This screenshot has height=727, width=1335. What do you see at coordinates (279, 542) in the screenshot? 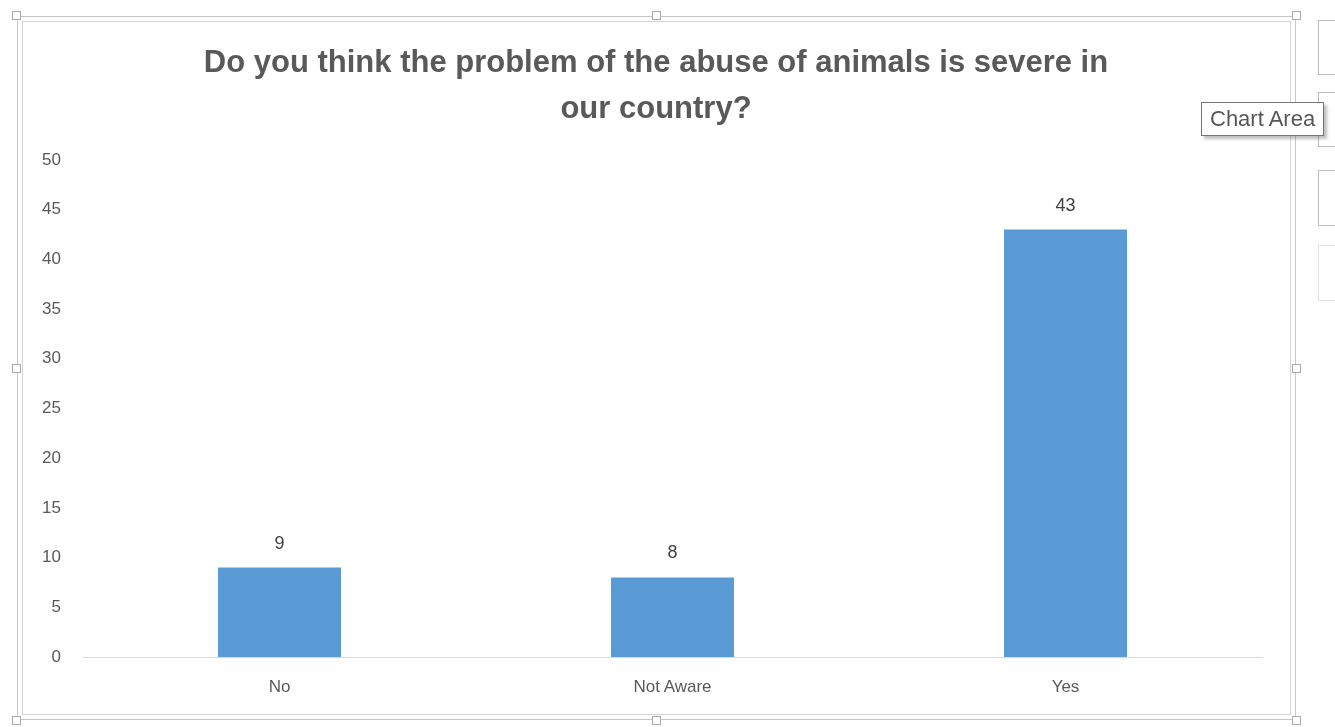
I see `data-label: 9` at bounding box center [279, 542].